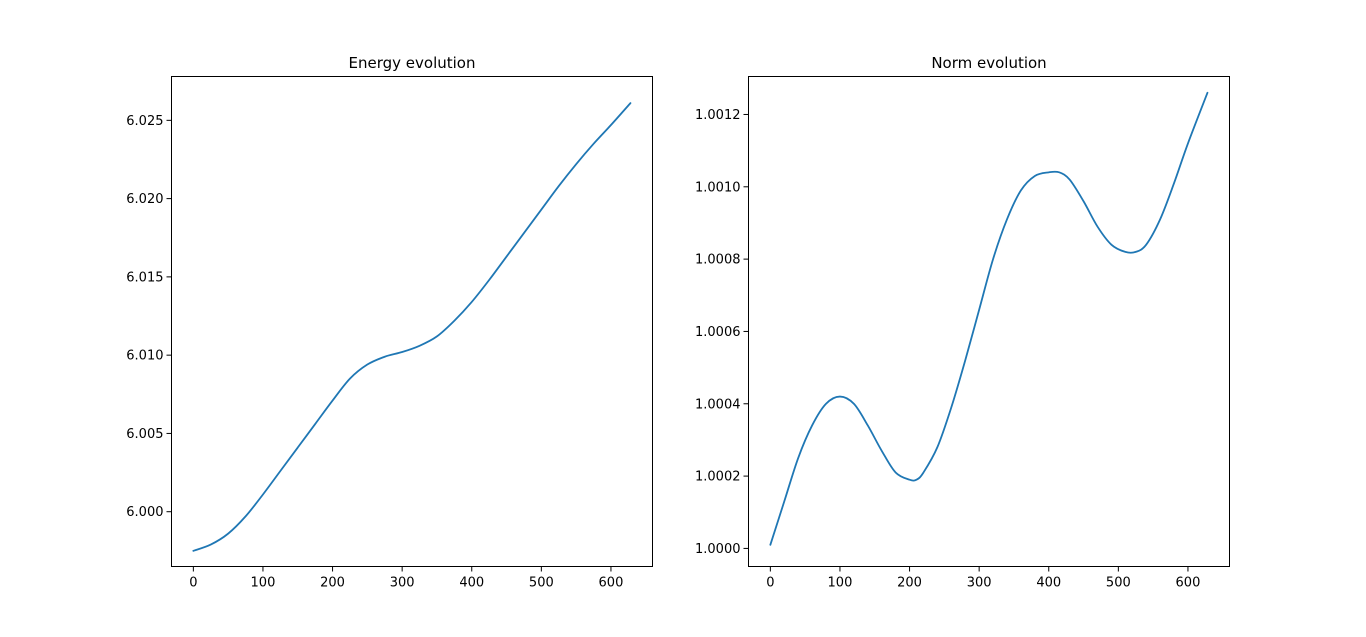  I want to click on y-tick-label: 1.0000, so click(718, 549).